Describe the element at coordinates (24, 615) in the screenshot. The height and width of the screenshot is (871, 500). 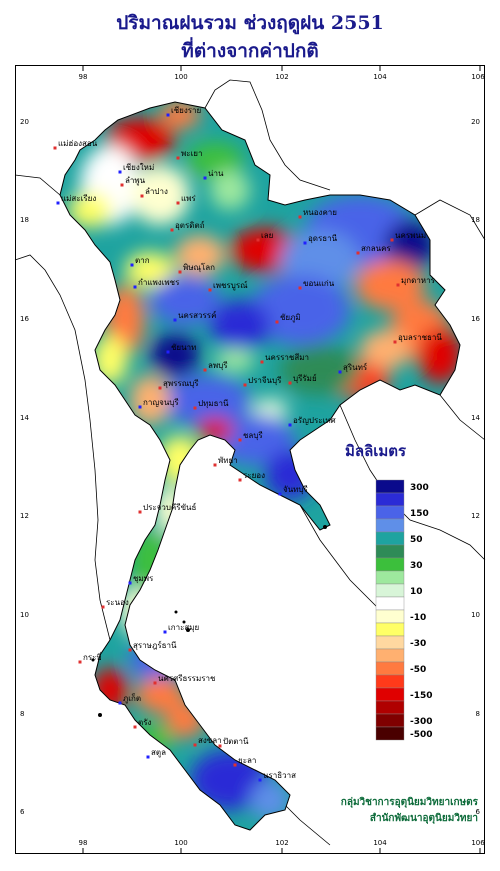
I see `lat-label-10: 10` at that location.